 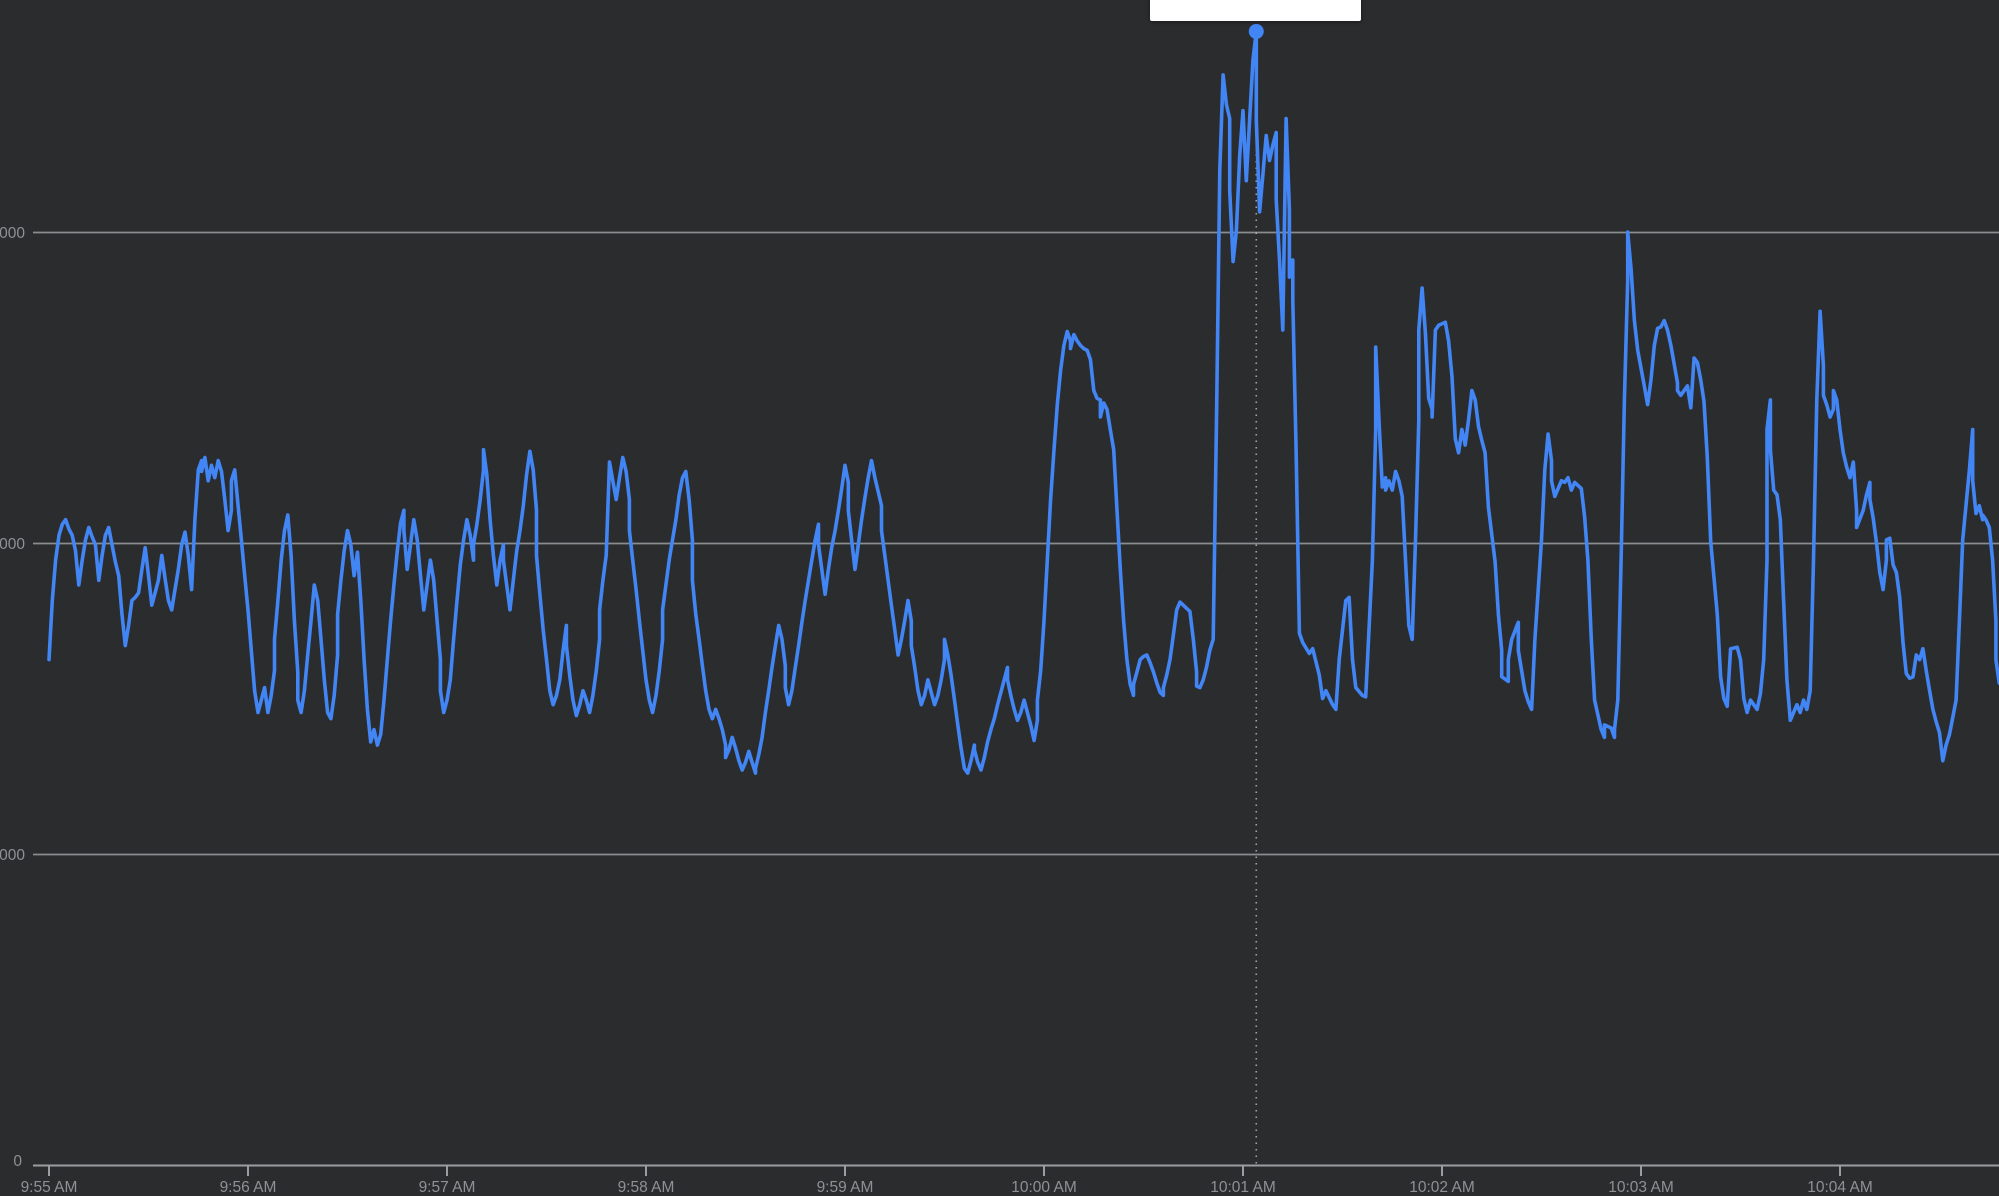 I want to click on tooltip, so click(x=1255, y=10).